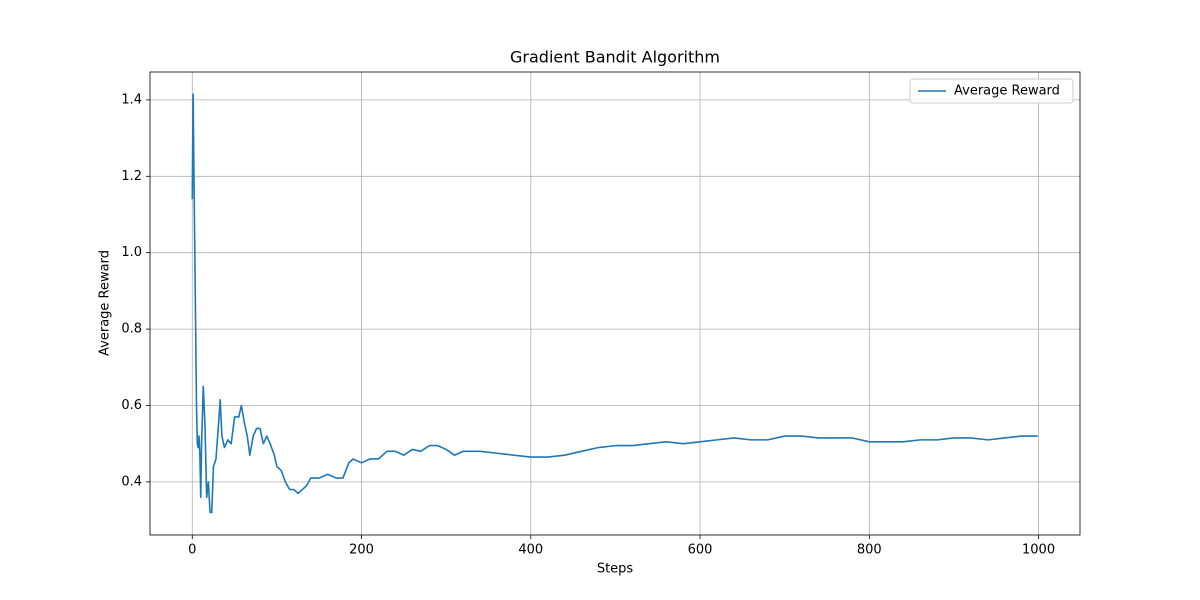 The image size is (1200, 600). Describe the element at coordinates (131, 99) in the screenshot. I see `y-tick-label: 1.4` at that location.